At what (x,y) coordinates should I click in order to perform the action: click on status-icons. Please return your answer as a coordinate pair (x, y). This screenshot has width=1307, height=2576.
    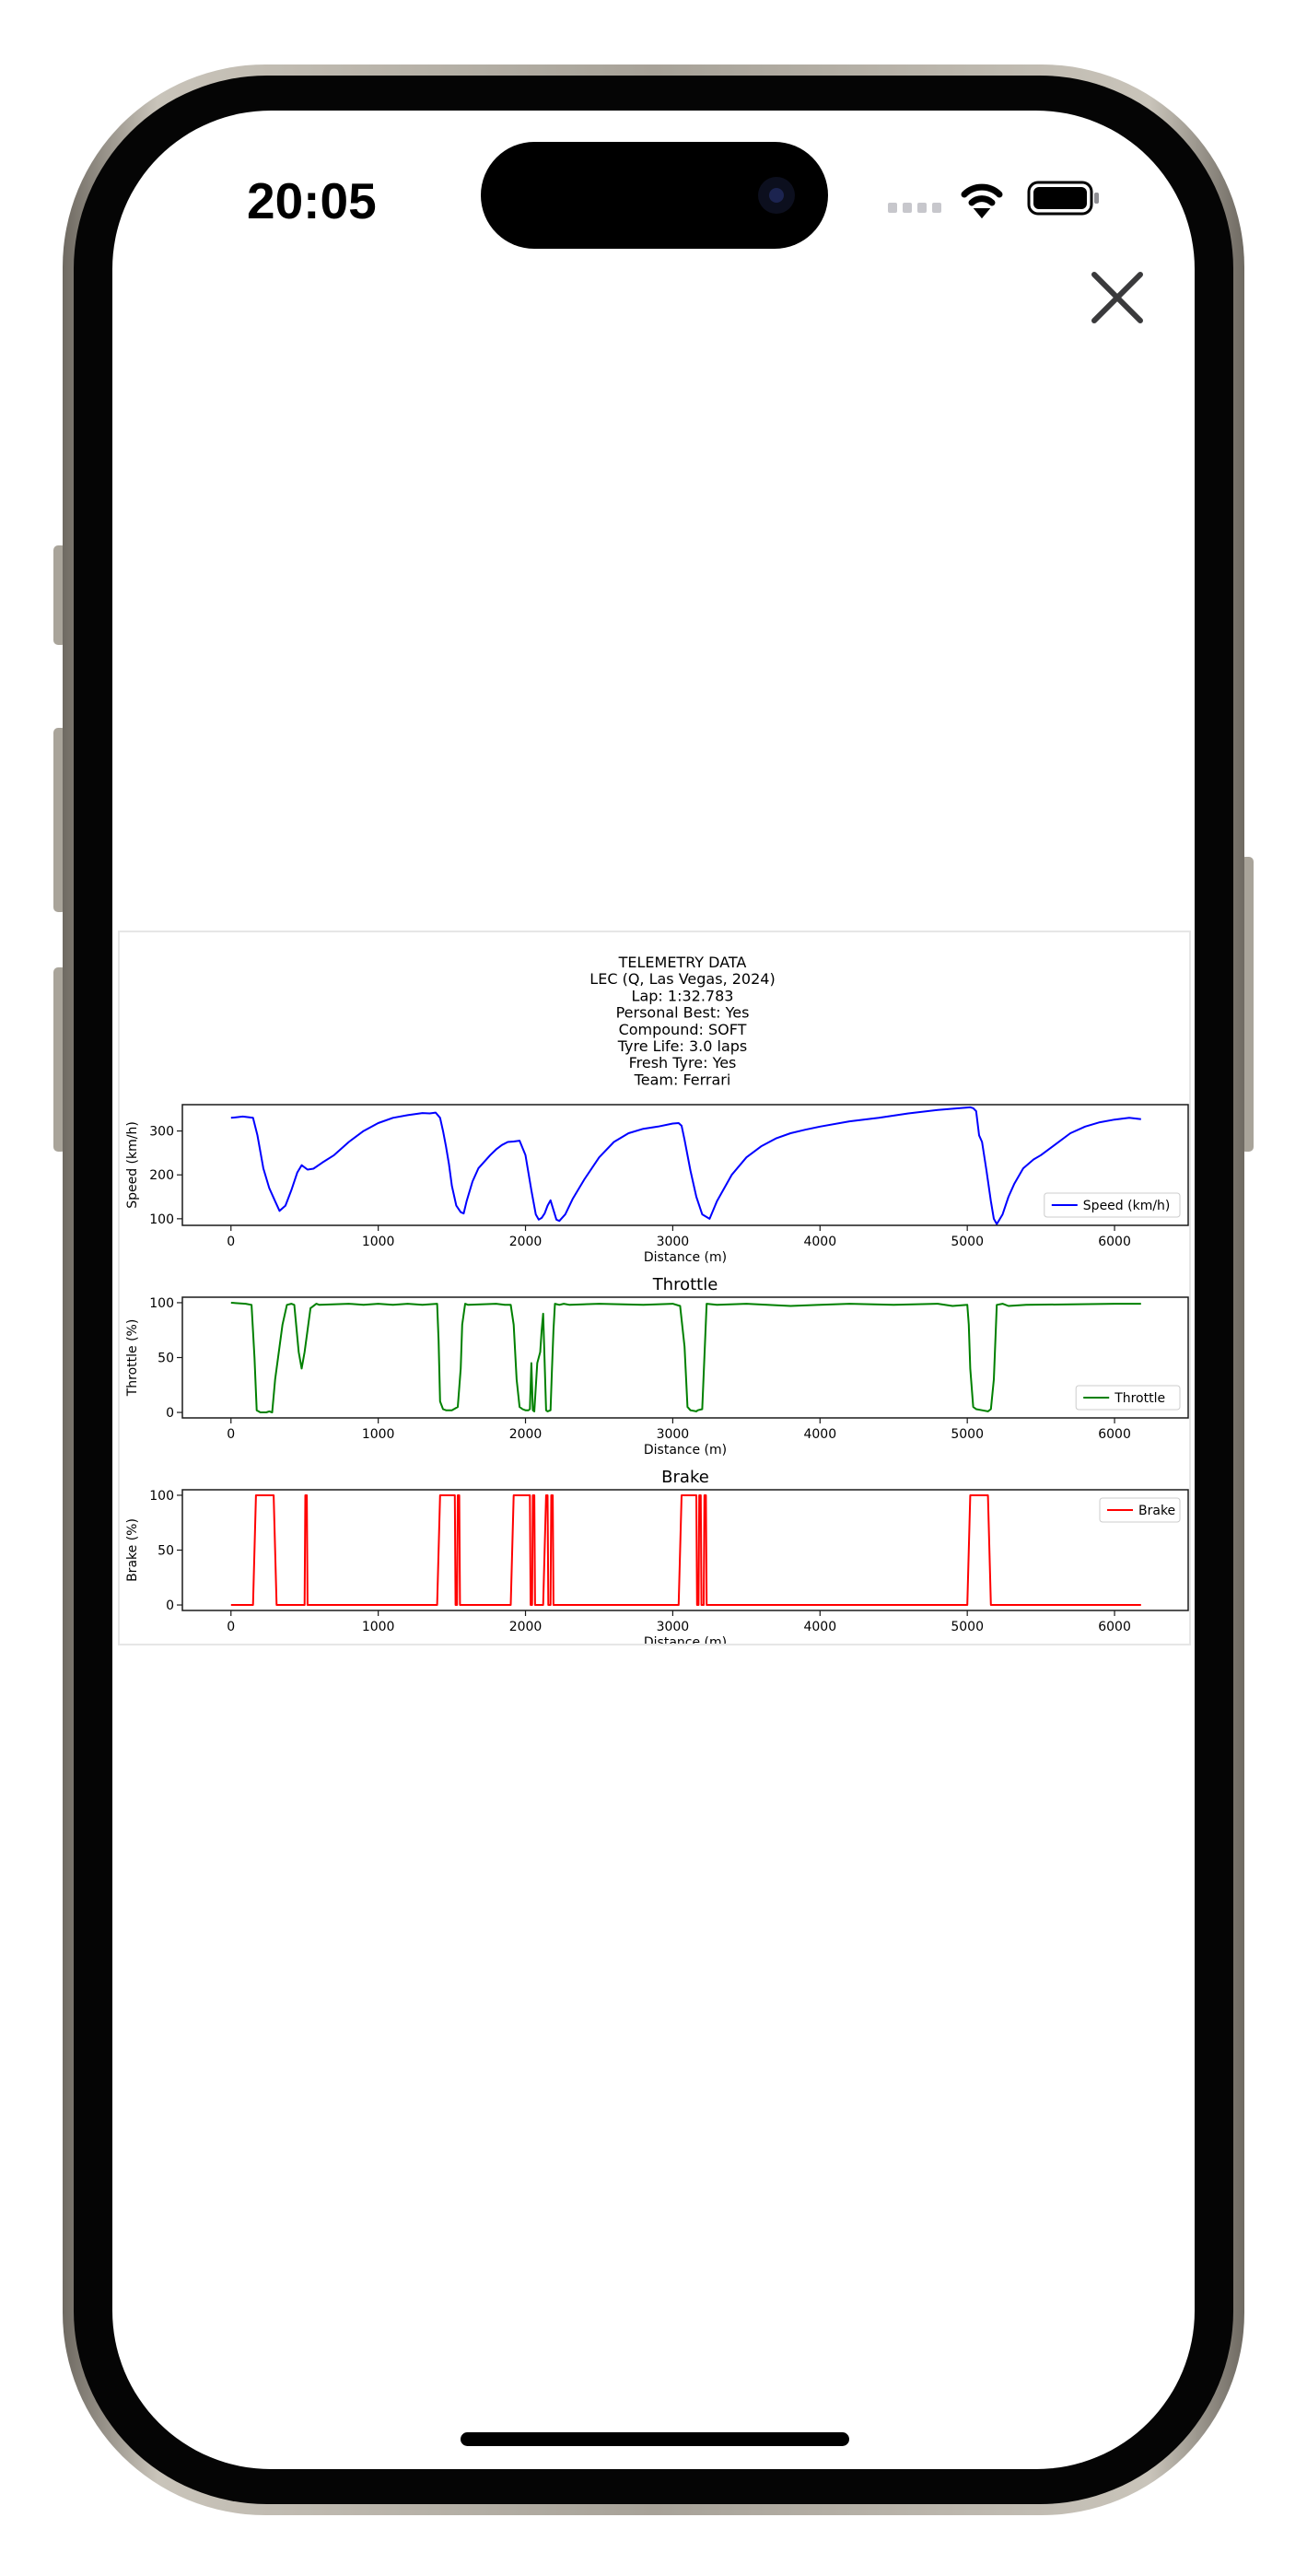
    Looking at the image, I should click on (994, 200).